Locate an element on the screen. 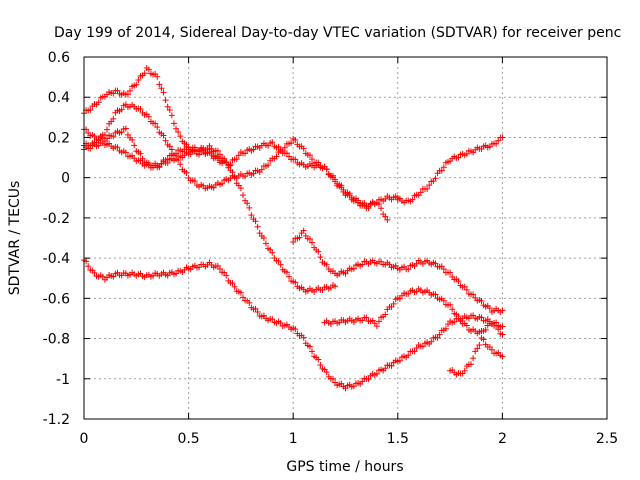 The width and height of the screenshot is (640, 480). series-track-i is located at coordinates (476, 356).